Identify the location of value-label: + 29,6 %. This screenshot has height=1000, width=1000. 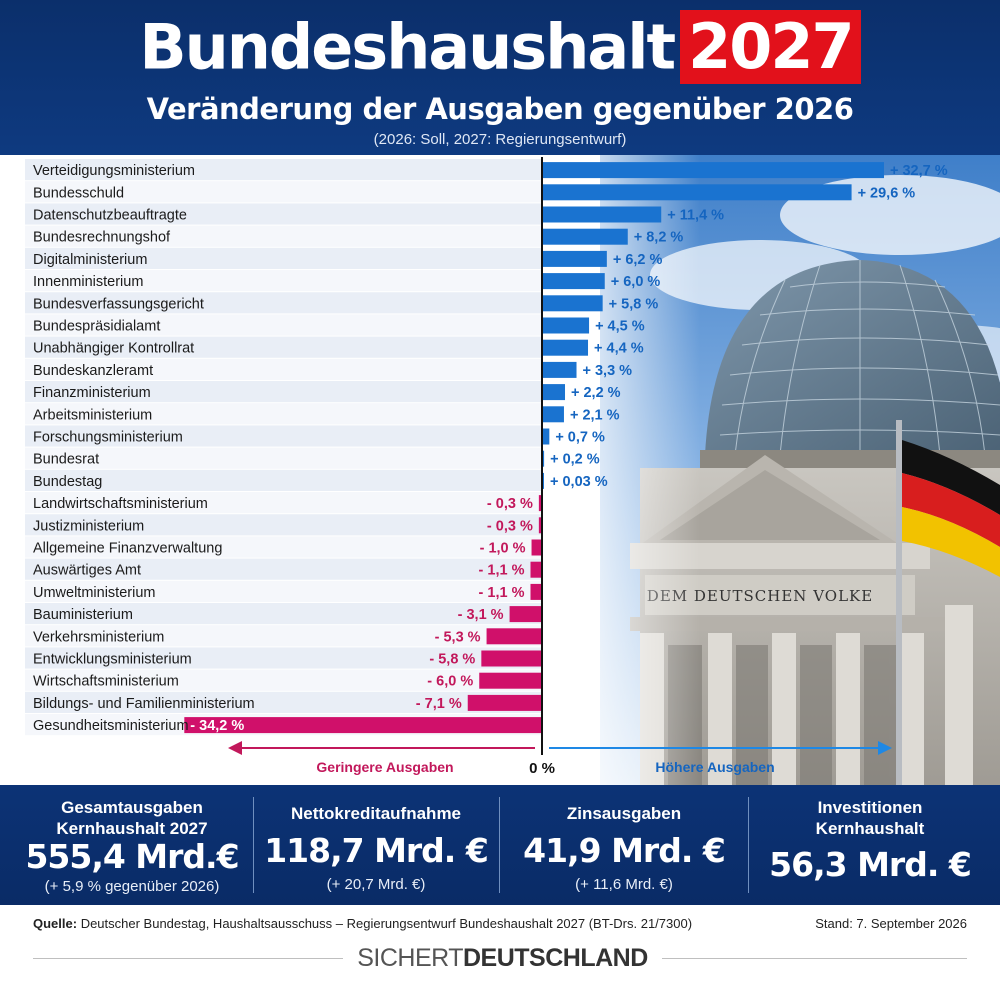
(887, 193).